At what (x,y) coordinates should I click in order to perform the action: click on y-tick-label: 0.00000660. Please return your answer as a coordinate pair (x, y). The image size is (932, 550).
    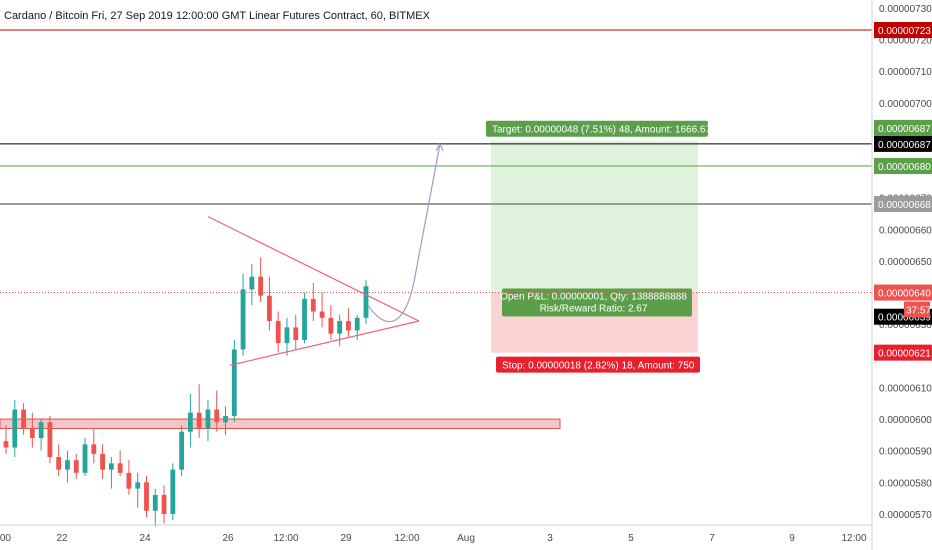
    Looking at the image, I should click on (905, 230).